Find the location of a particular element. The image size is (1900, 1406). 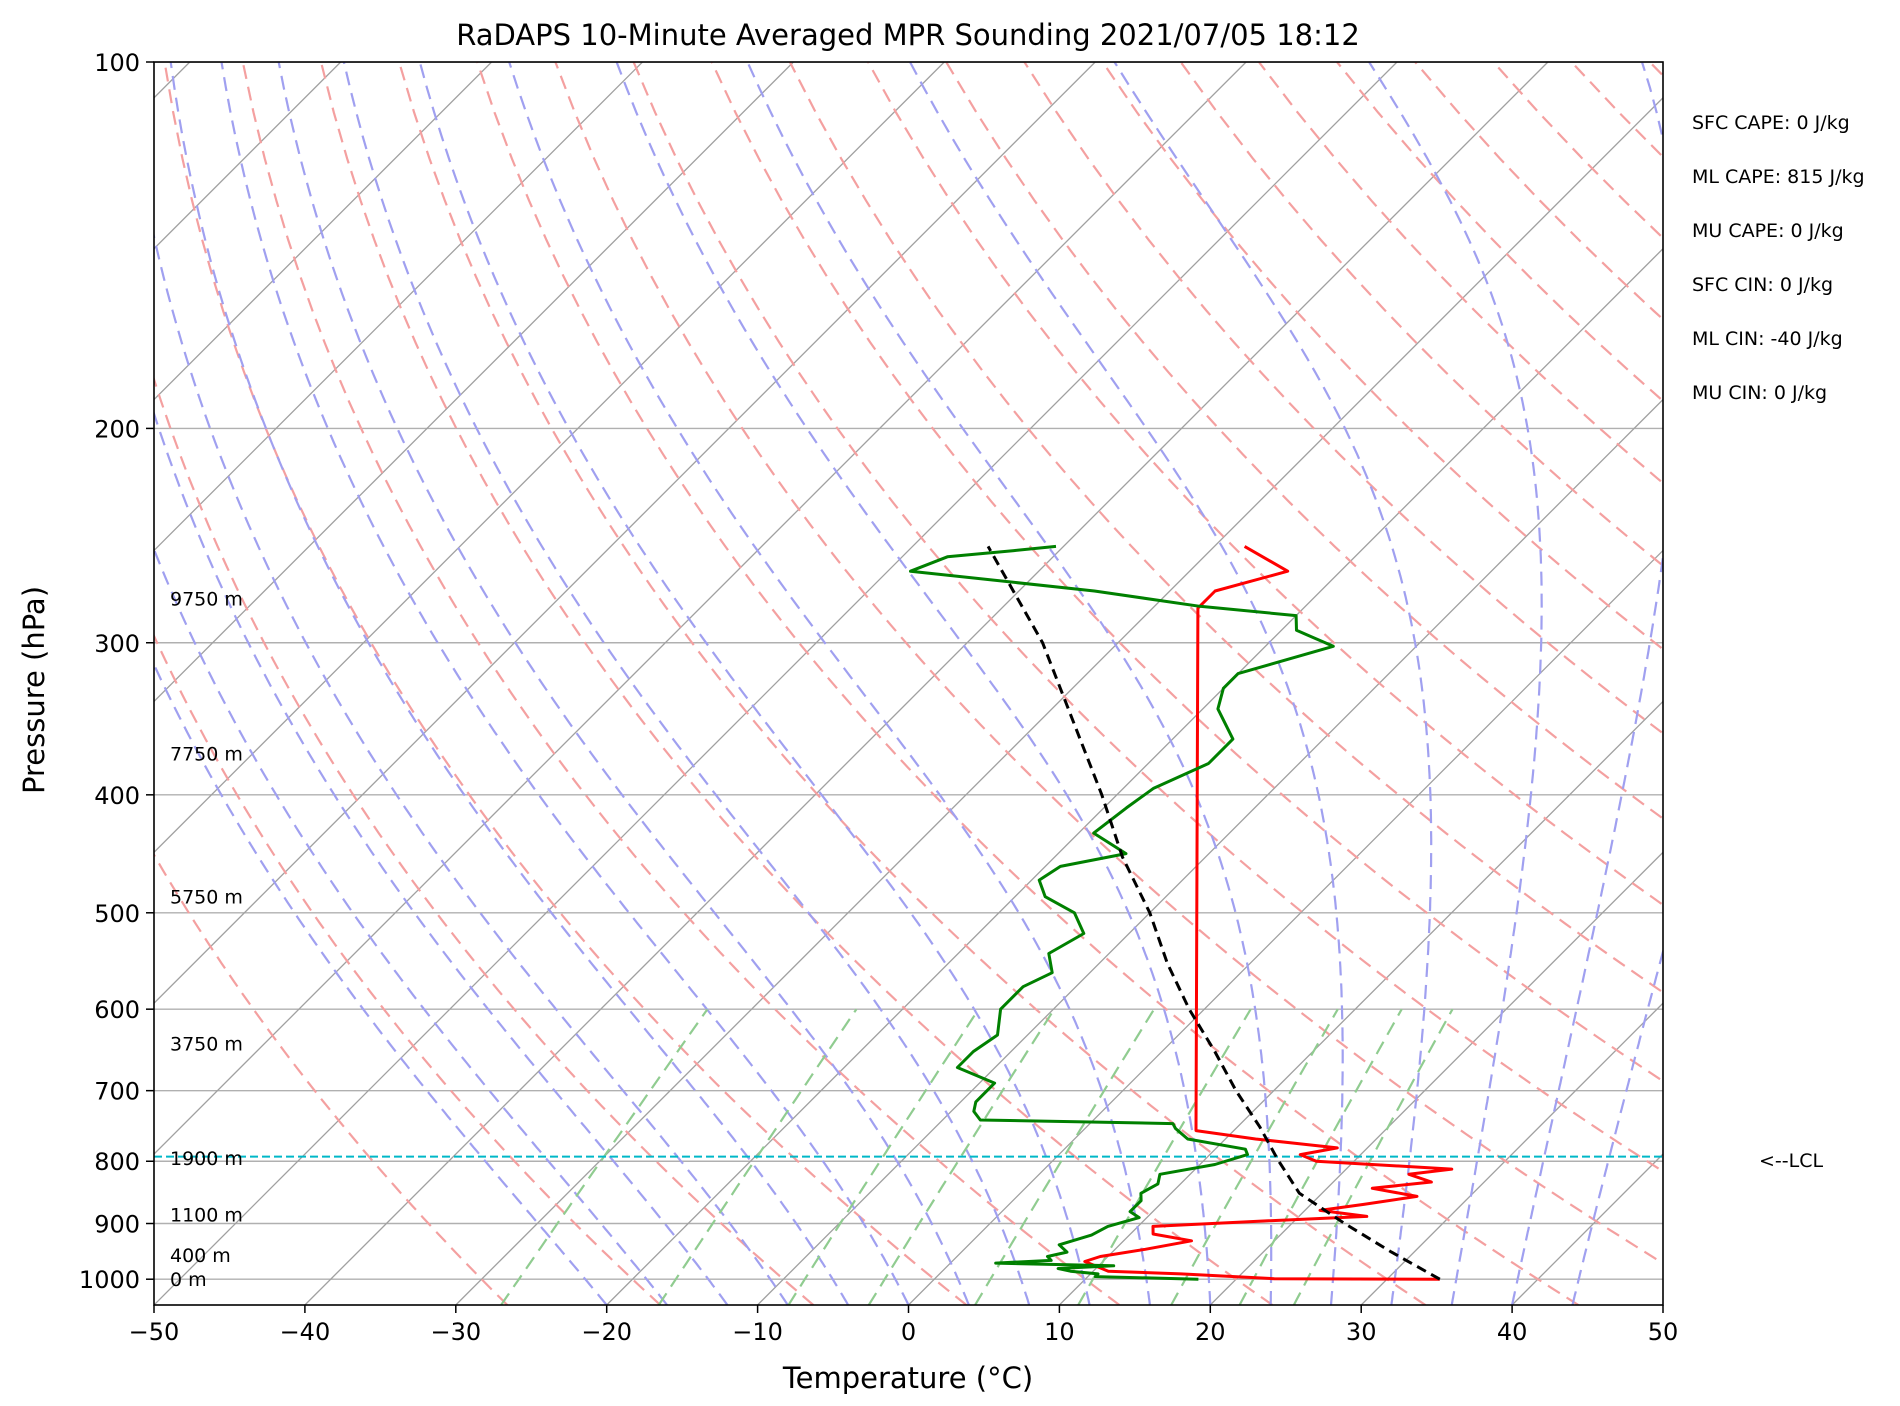

stability-index-text: SFC CIN: 0 J/kg is located at coordinates (1762, 285).